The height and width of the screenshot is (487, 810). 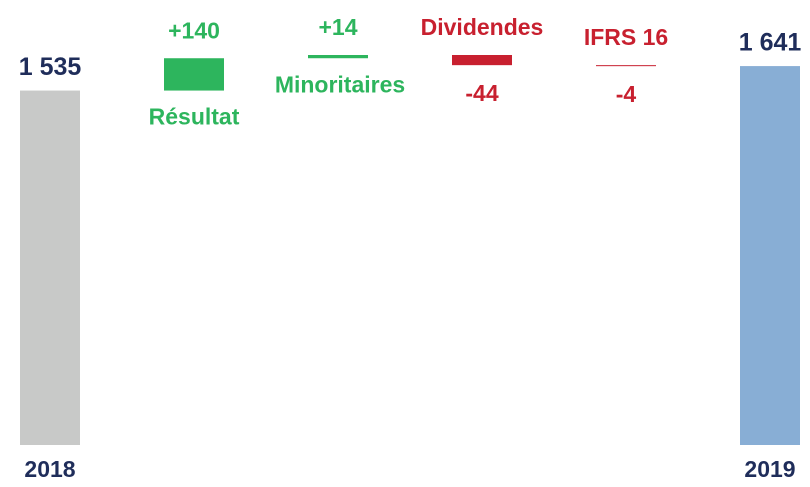 I want to click on value-label: 1 535, so click(x=50, y=67).